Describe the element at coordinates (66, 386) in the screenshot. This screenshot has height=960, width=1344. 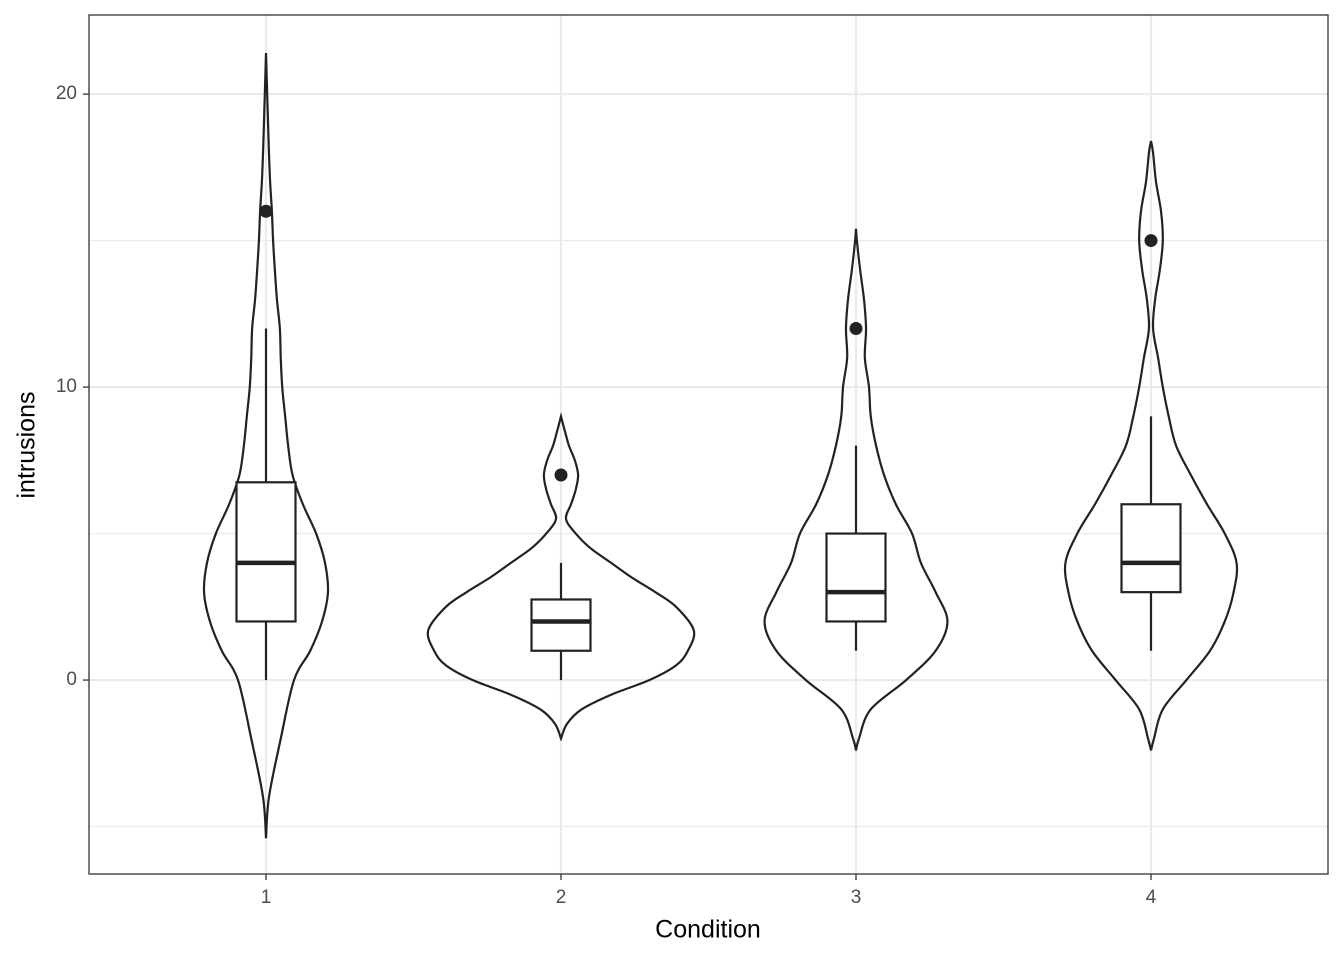
I see `y-tick-label: 10` at that location.